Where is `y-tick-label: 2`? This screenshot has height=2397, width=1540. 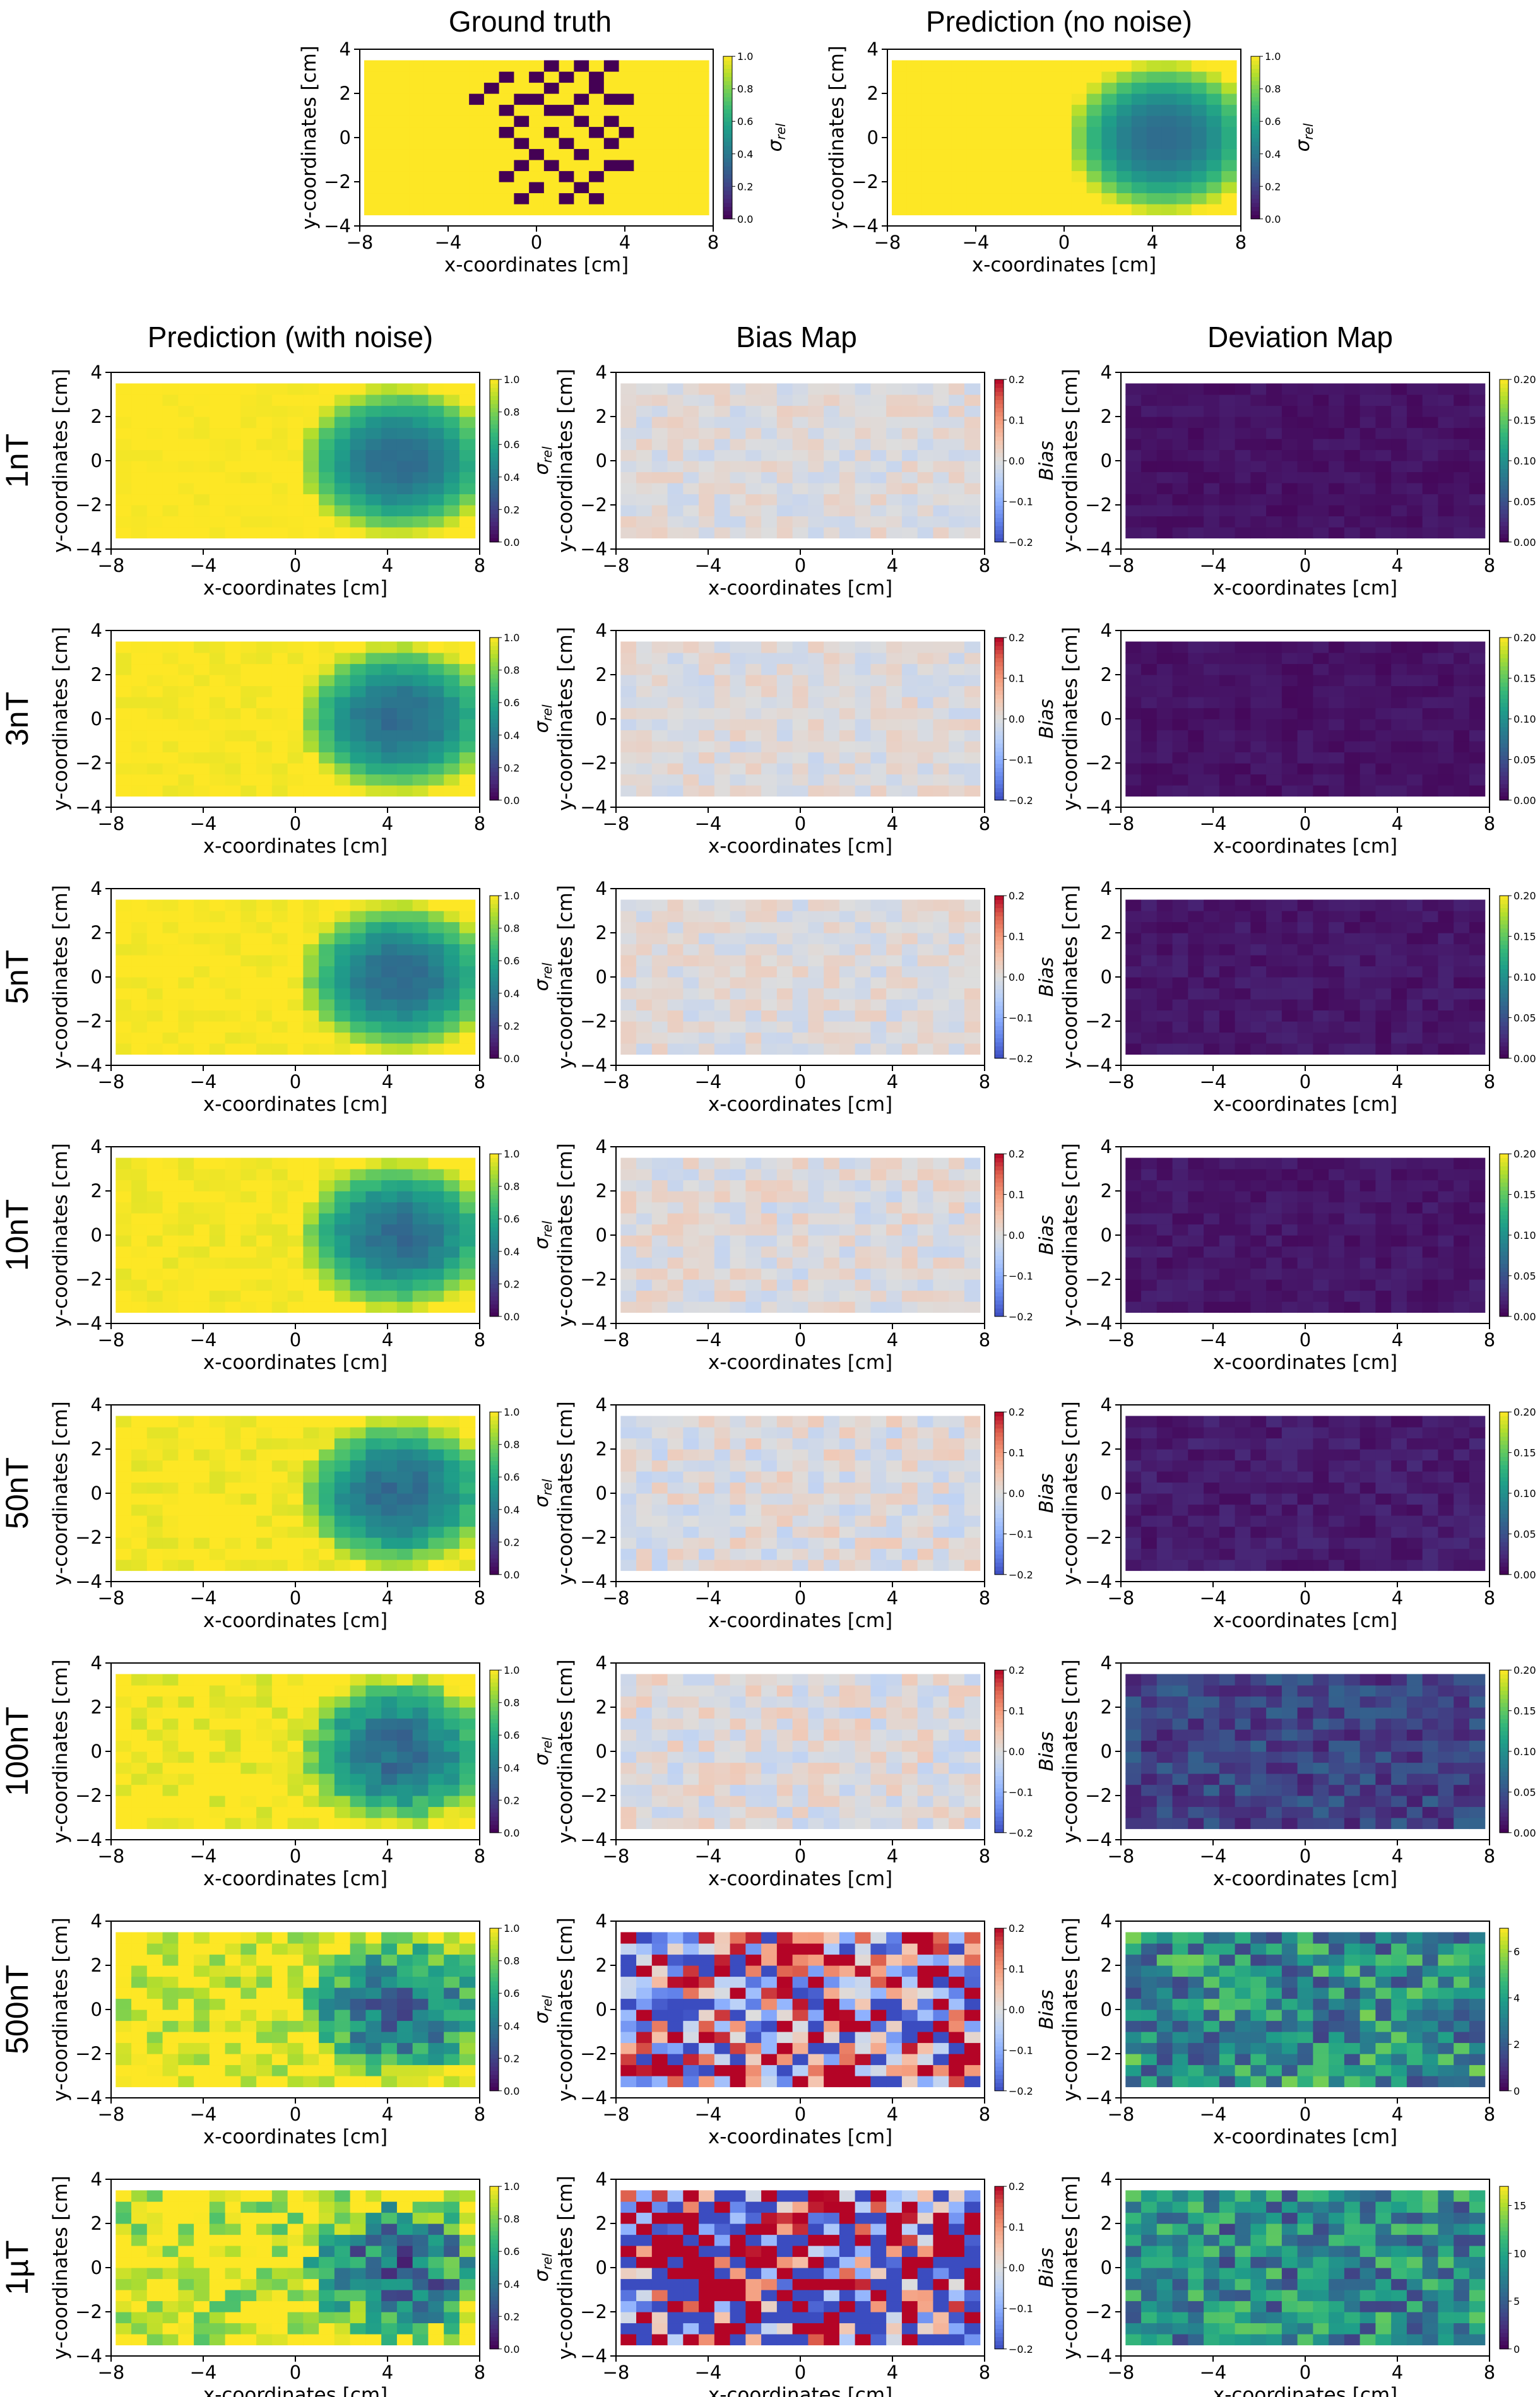 y-tick-label: 2 is located at coordinates (1107, 674).